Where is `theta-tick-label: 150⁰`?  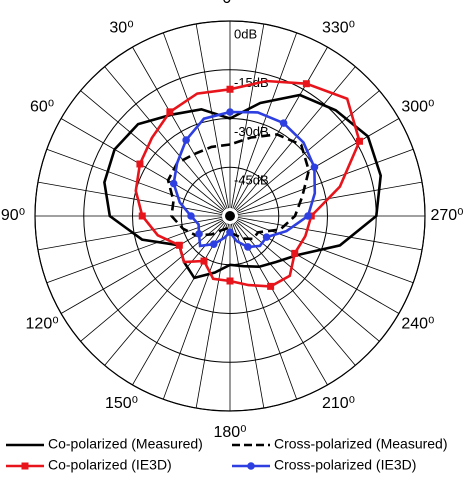
theta-tick-label: 150⁰ is located at coordinates (121, 403).